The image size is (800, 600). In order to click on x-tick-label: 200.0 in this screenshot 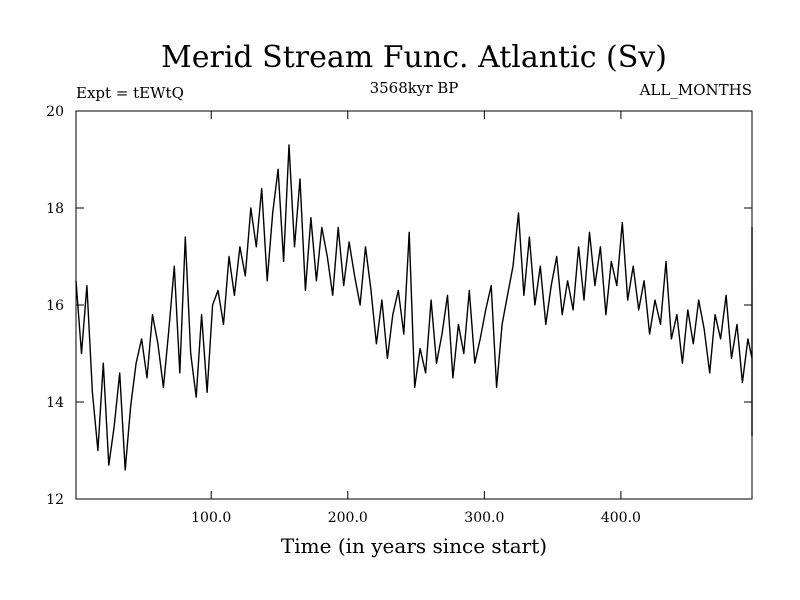, I will do `click(348, 518)`.